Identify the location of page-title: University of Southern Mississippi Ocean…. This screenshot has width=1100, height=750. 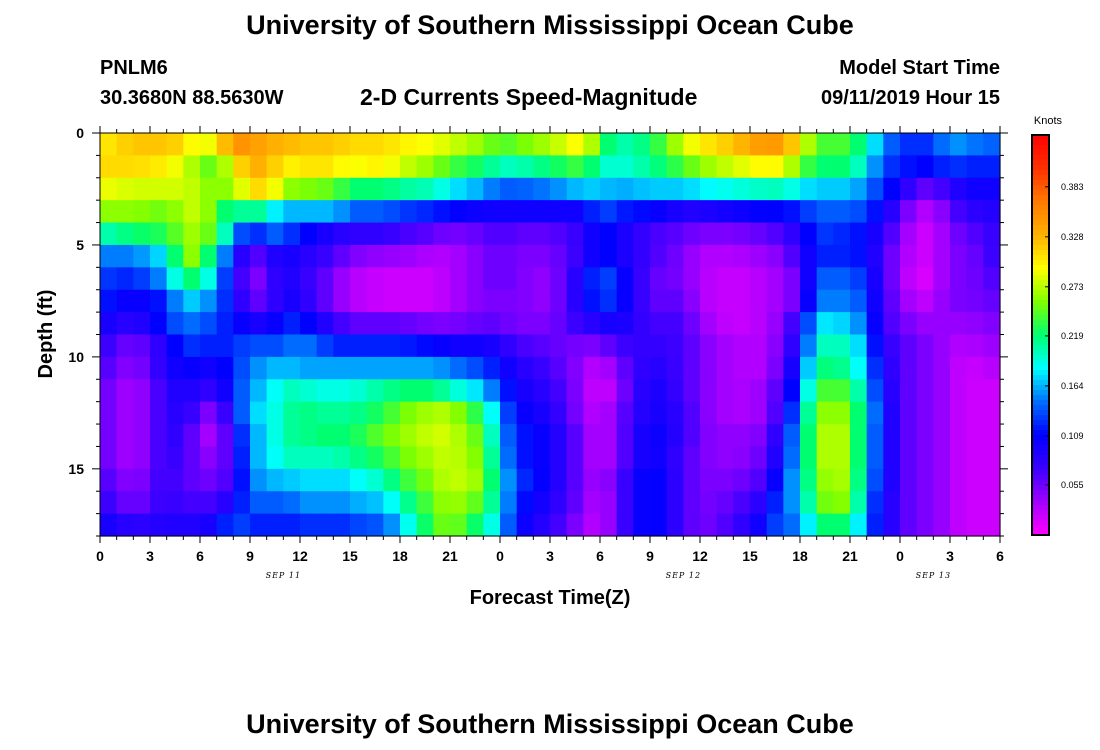
(550, 25).